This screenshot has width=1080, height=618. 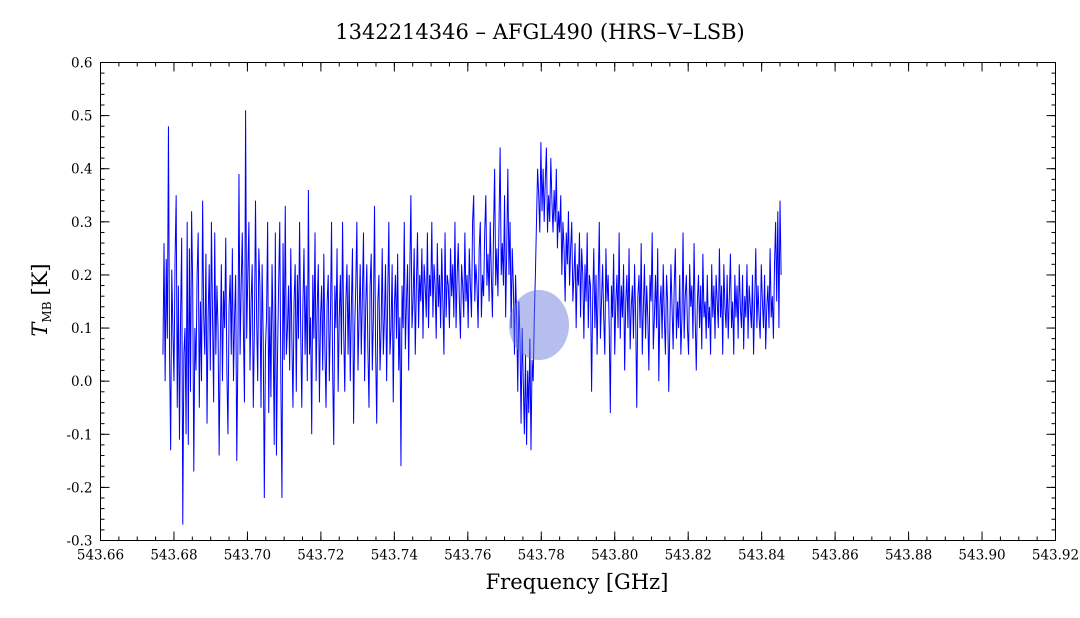 What do you see at coordinates (81, 382) in the screenshot?
I see `y-tick-label: 0.0` at bounding box center [81, 382].